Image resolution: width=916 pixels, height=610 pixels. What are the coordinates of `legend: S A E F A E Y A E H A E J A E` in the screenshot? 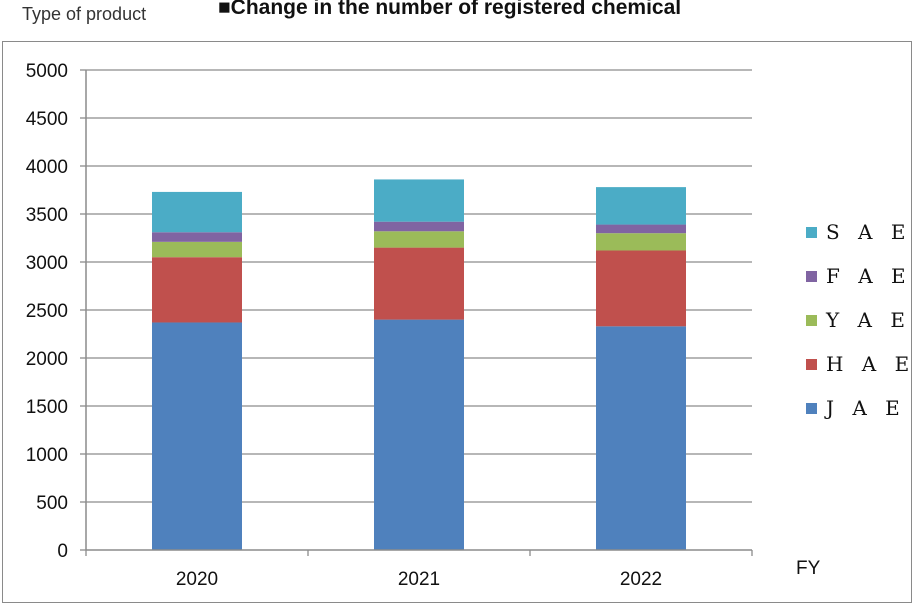 It's located at (860, 320).